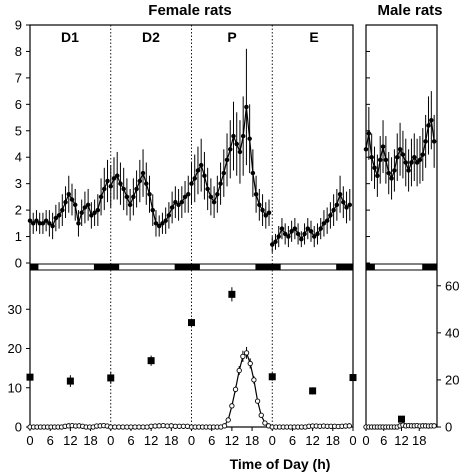 The width and height of the screenshot is (474, 474). I want to click on circle-male-point, so click(434, 426).